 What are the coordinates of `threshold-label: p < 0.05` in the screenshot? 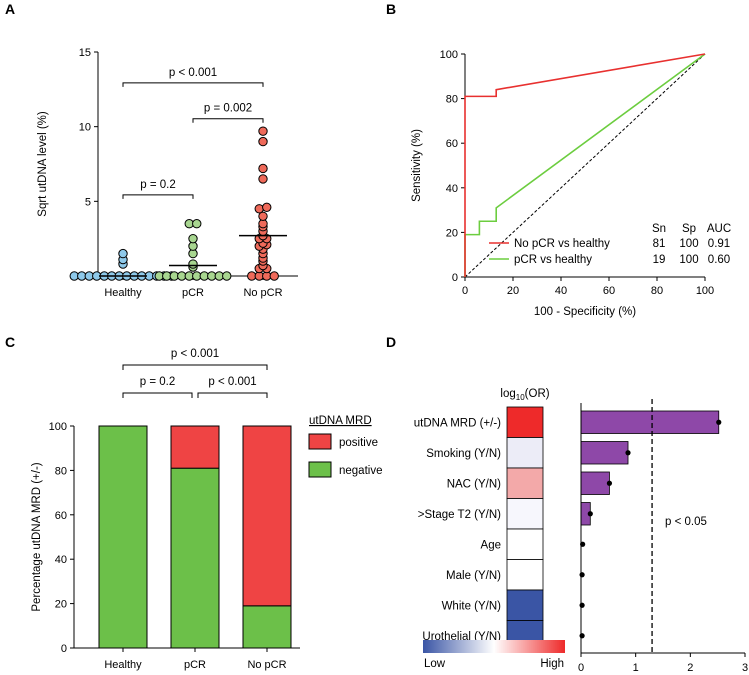 It's located at (686, 522).